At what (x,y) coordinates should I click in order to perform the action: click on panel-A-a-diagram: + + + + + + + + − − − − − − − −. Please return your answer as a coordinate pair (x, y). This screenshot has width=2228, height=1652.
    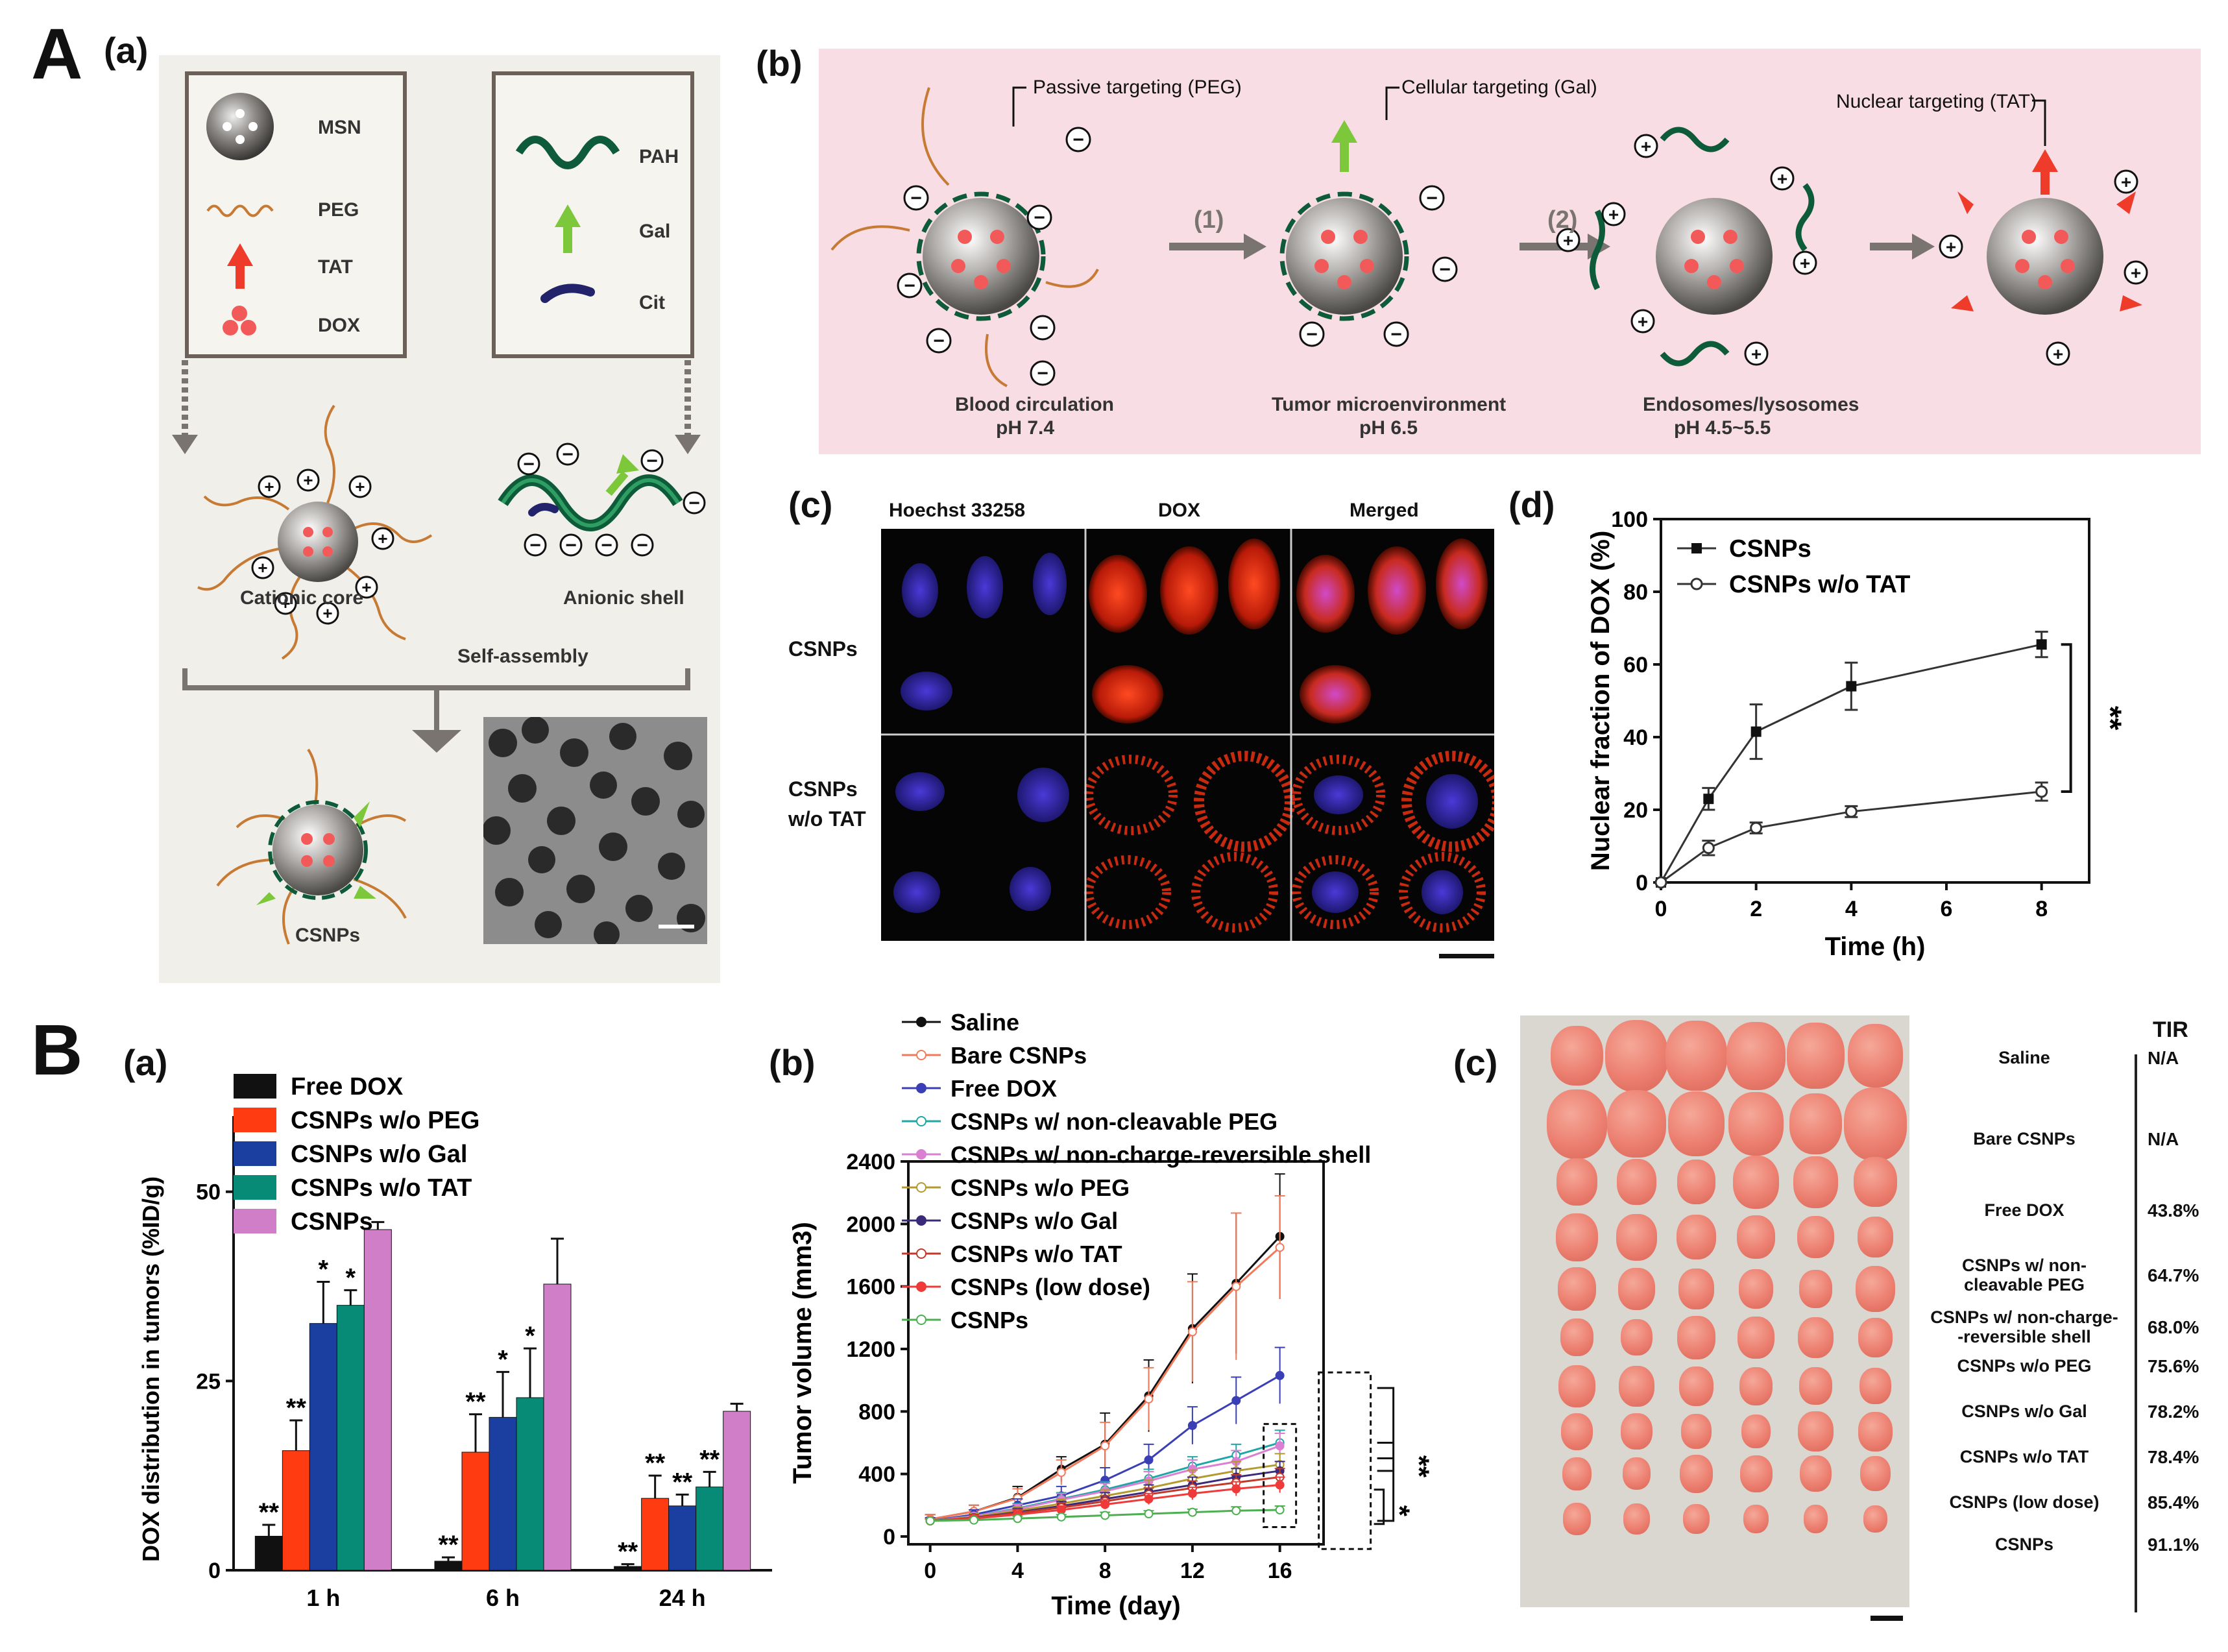
    Looking at the image, I should click on (439, 519).